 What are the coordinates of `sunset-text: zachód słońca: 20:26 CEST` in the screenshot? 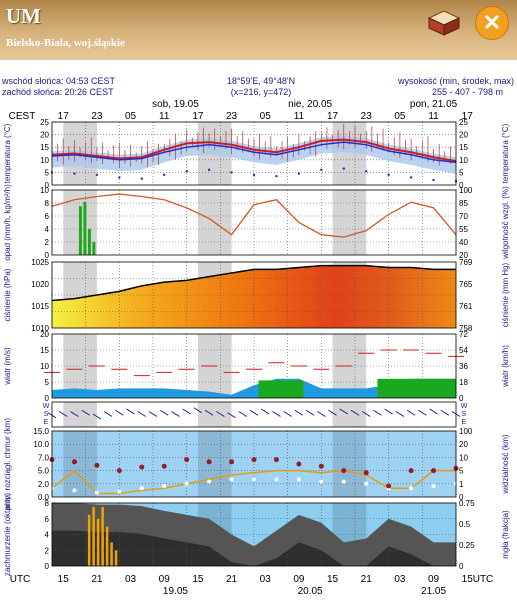 It's located at (58, 92).